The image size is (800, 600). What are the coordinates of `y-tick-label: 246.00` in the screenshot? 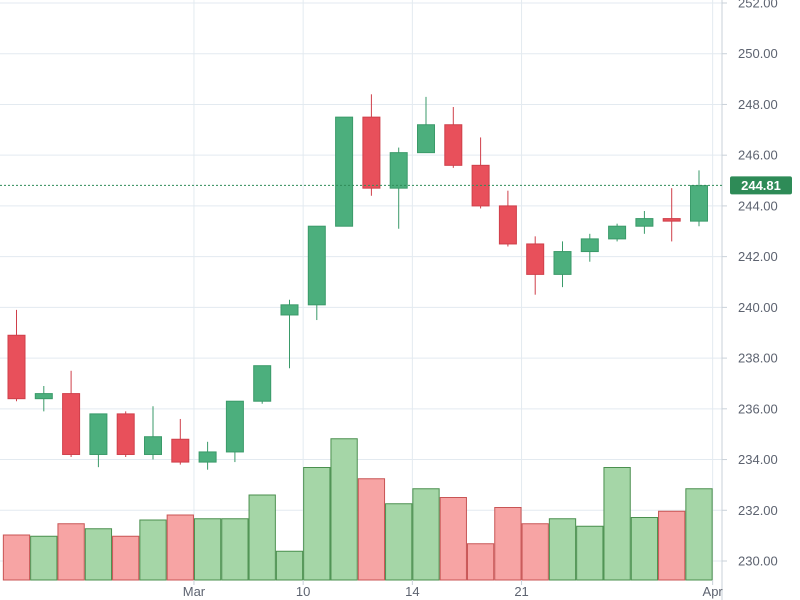 It's located at (758, 155).